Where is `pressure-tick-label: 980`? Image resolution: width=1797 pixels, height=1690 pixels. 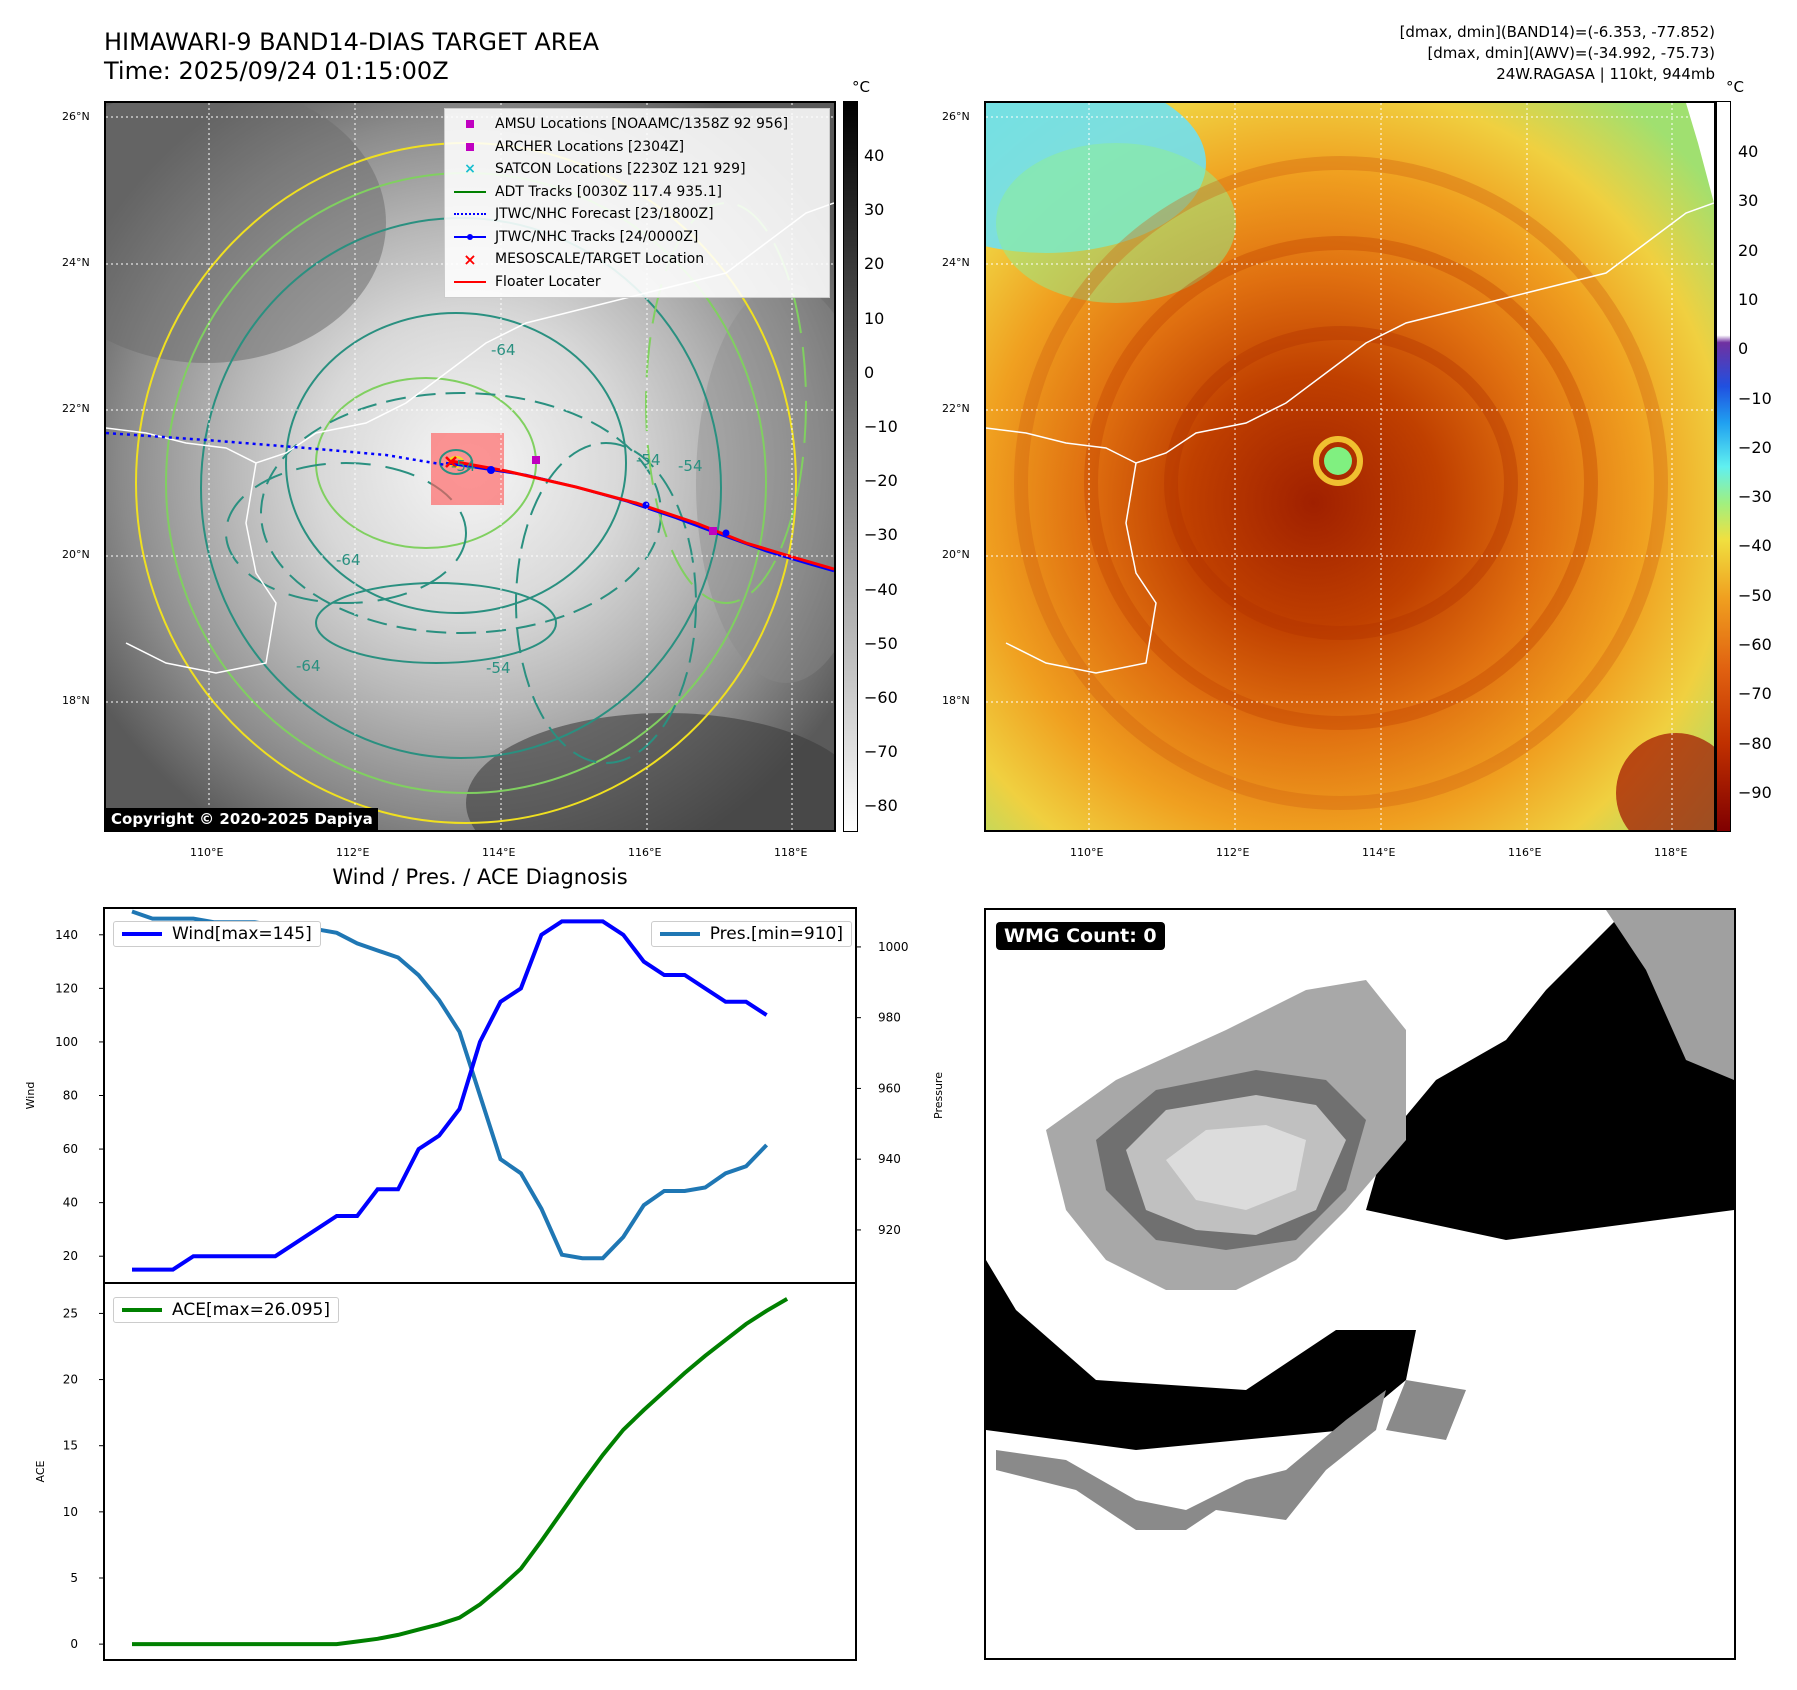 pressure-tick-label: 980 is located at coordinates (889, 1018).